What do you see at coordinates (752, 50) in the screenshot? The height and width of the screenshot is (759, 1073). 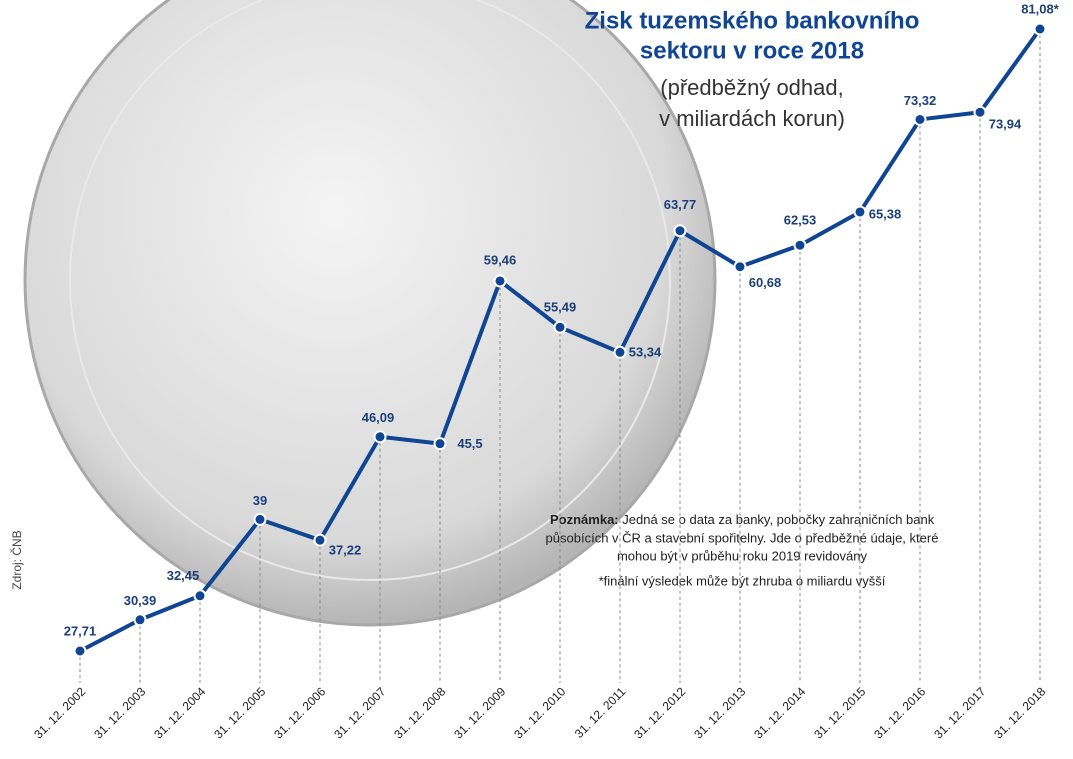 I see `chart-title: sektoru v roce 2018` at bounding box center [752, 50].